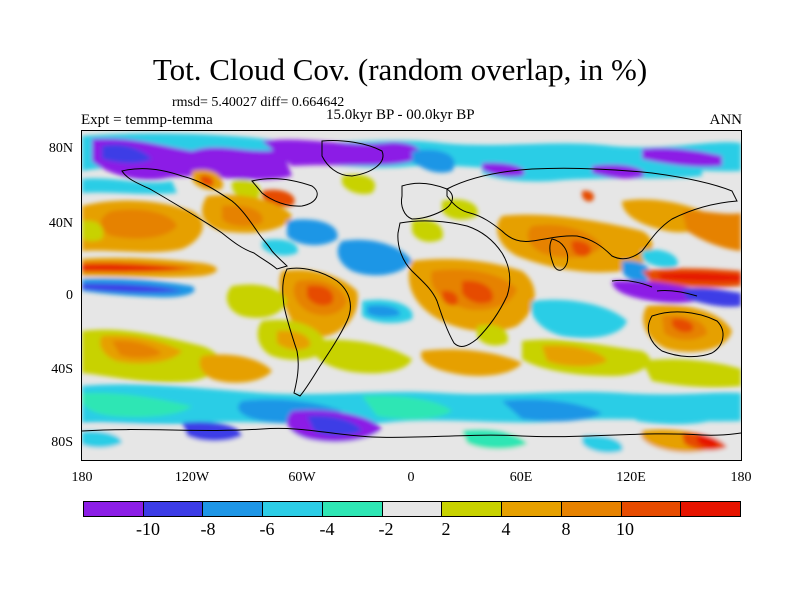 The width and height of the screenshot is (800, 600). Describe the element at coordinates (566, 529) in the screenshot. I see `colorbar-label: 8` at that location.